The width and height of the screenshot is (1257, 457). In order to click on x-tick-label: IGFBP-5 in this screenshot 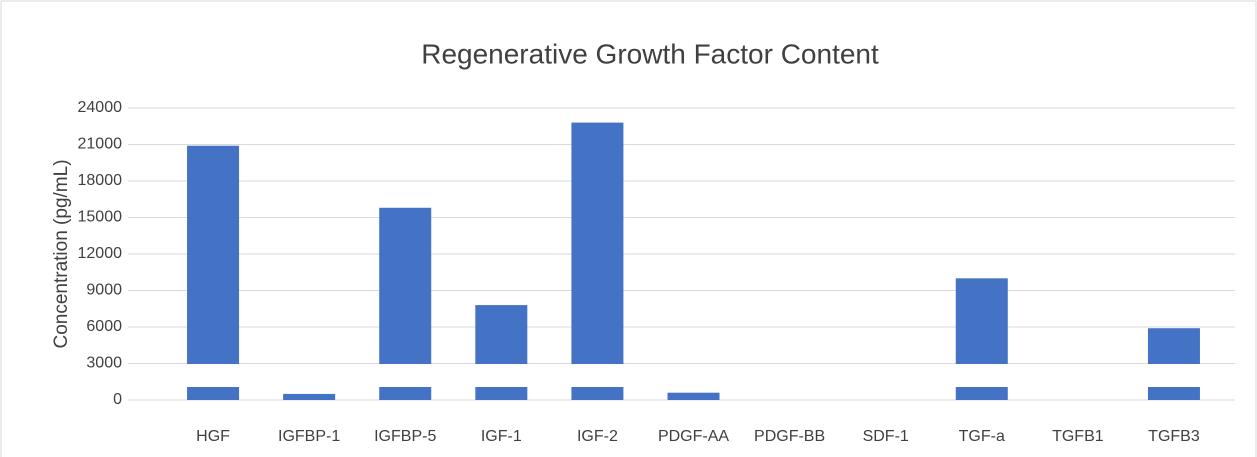, I will do `click(405, 436)`.